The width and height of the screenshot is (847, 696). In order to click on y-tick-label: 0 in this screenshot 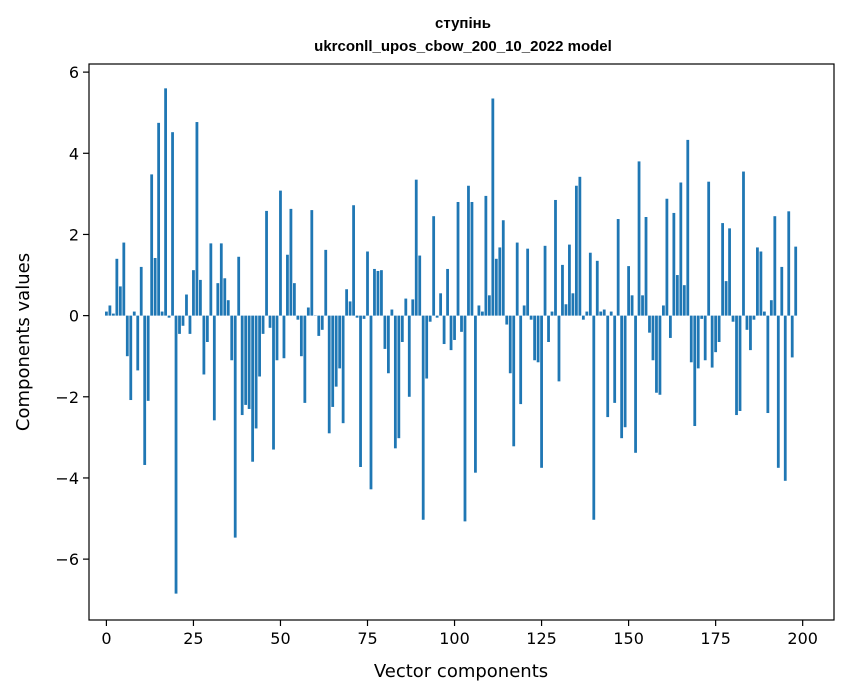, I will do `click(74, 316)`.